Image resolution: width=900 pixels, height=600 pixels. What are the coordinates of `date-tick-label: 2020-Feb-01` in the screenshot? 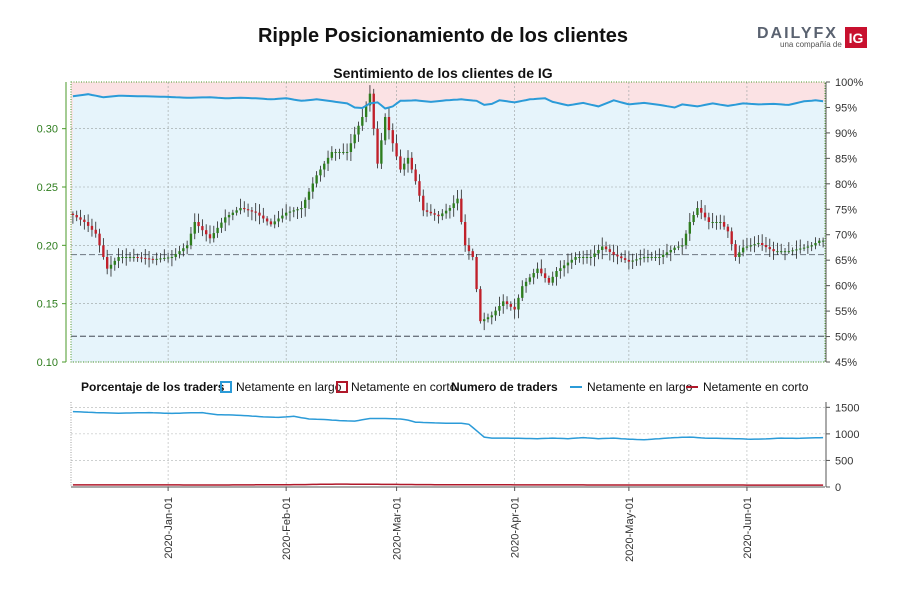 It's located at (287, 528).